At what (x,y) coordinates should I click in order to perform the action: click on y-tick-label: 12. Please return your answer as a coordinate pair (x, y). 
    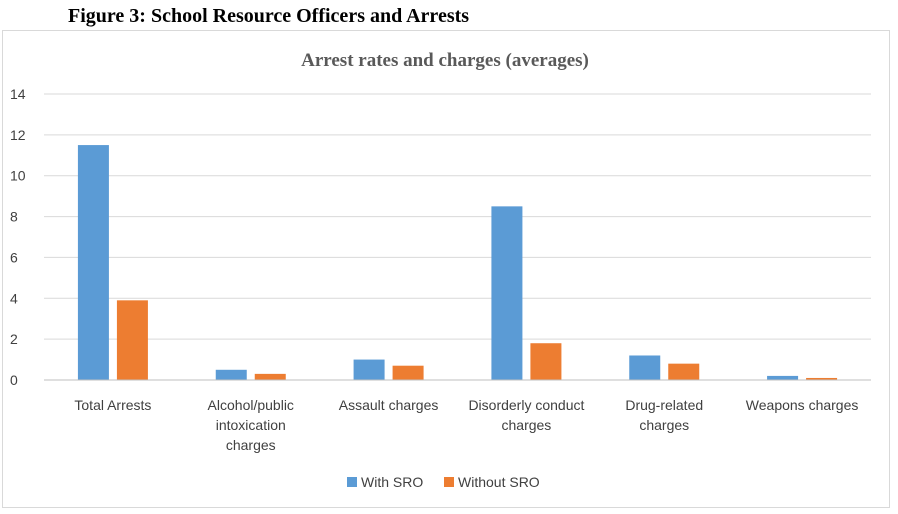
    Looking at the image, I should click on (18, 135).